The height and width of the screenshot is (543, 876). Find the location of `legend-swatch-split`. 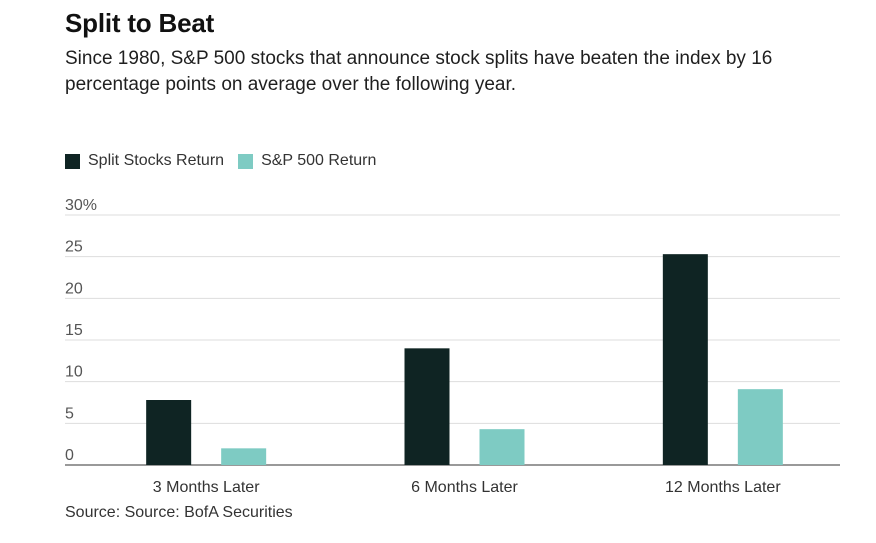

legend-swatch-split is located at coordinates (72, 161).